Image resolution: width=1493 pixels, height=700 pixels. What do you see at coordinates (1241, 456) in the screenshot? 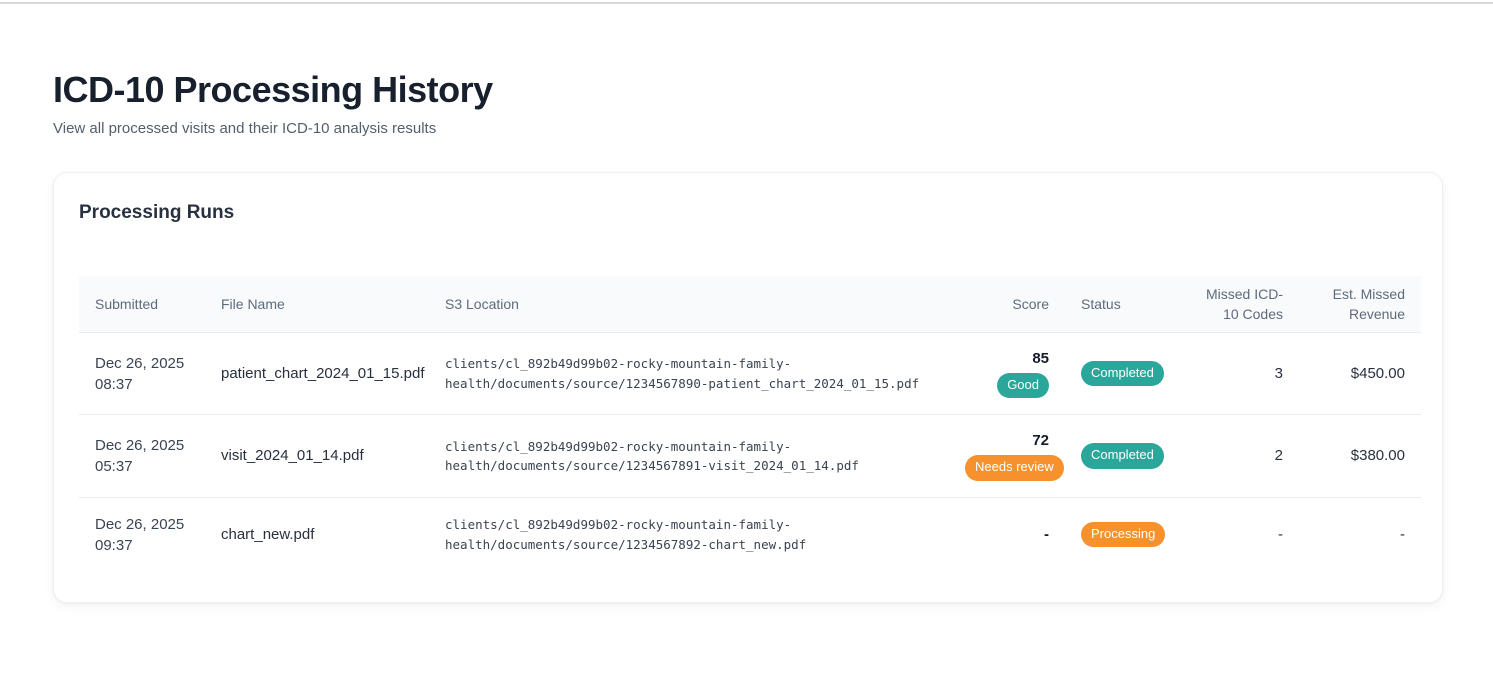
I see `missed-codes-cell: 2` at bounding box center [1241, 456].